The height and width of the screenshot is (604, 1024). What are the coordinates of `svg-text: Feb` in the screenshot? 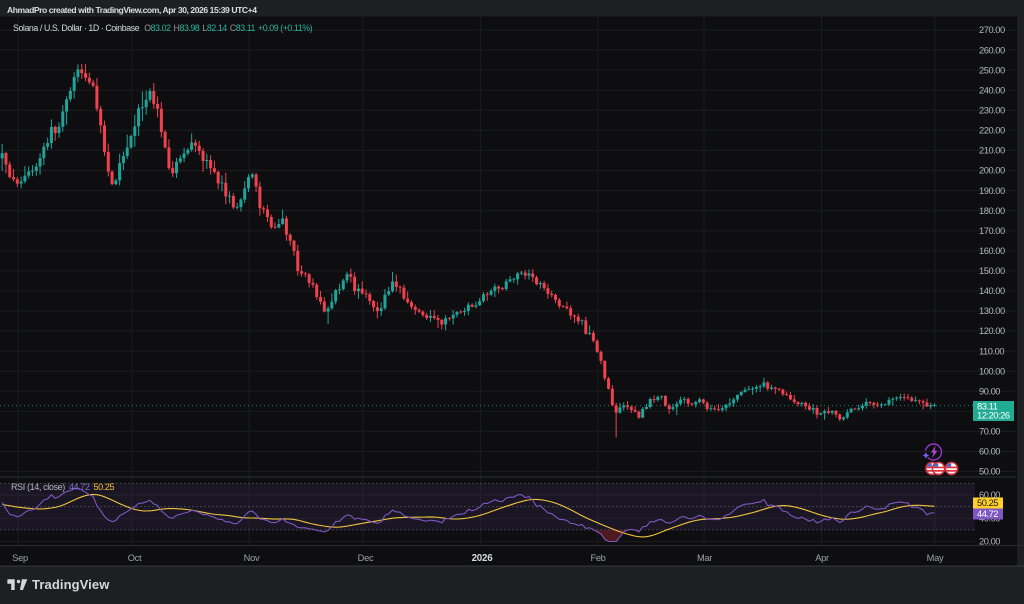 It's located at (597, 558).